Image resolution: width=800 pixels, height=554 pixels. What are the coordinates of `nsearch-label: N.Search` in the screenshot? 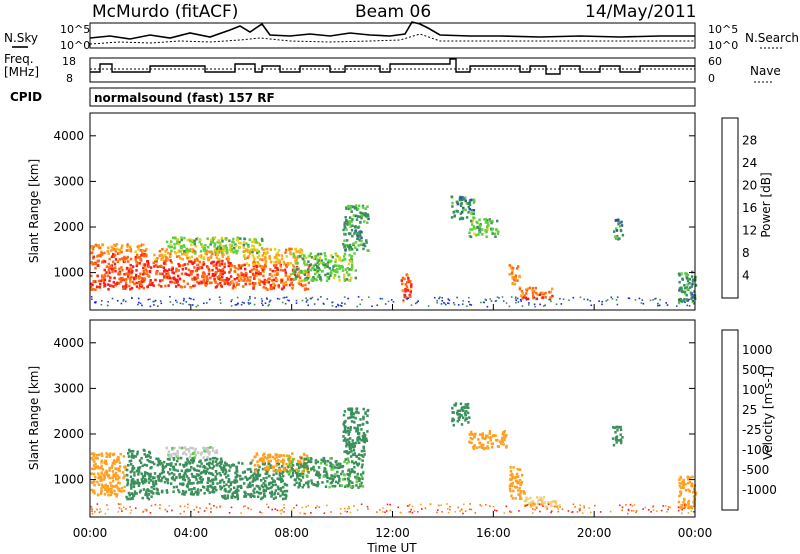 It's located at (772, 38).